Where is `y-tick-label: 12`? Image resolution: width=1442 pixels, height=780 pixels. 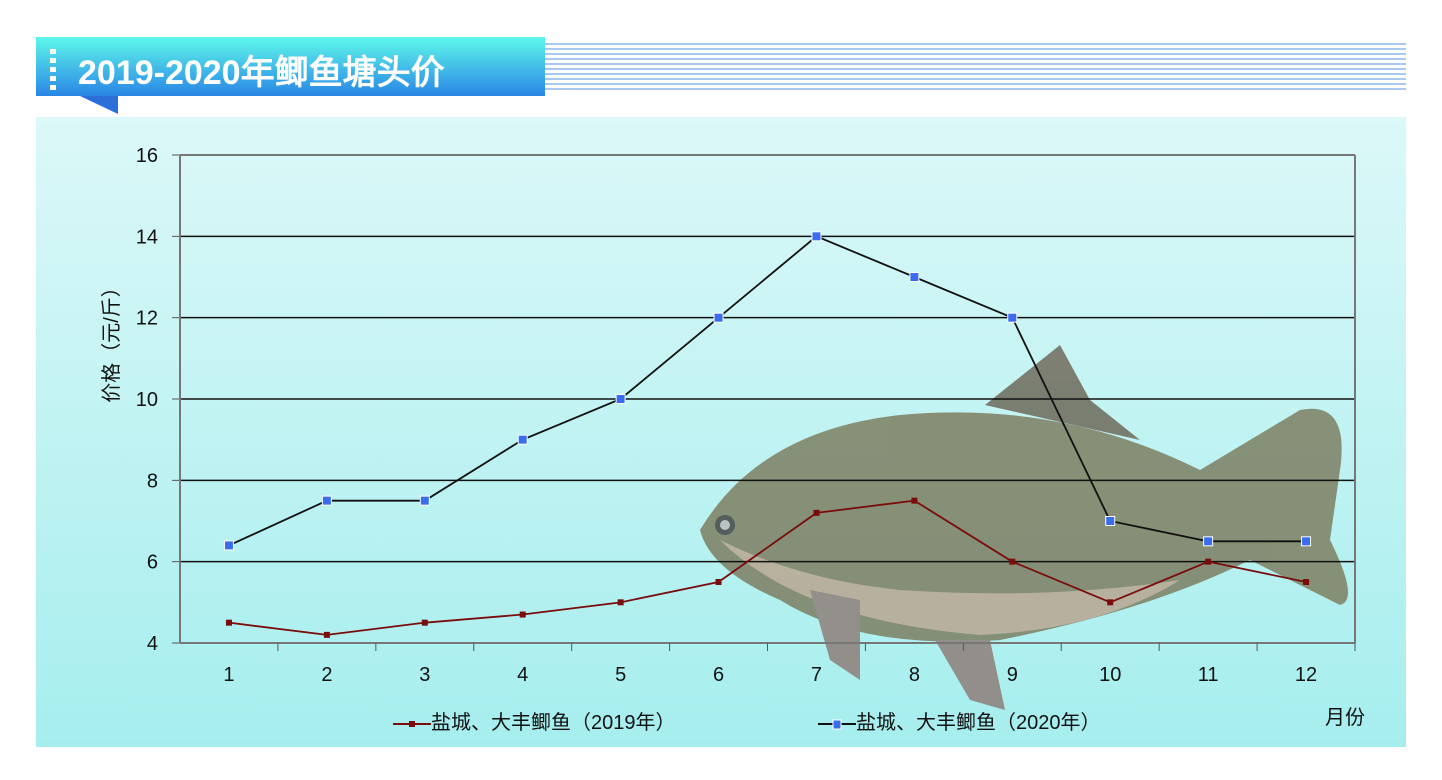 y-tick-label: 12 is located at coordinates (147, 319).